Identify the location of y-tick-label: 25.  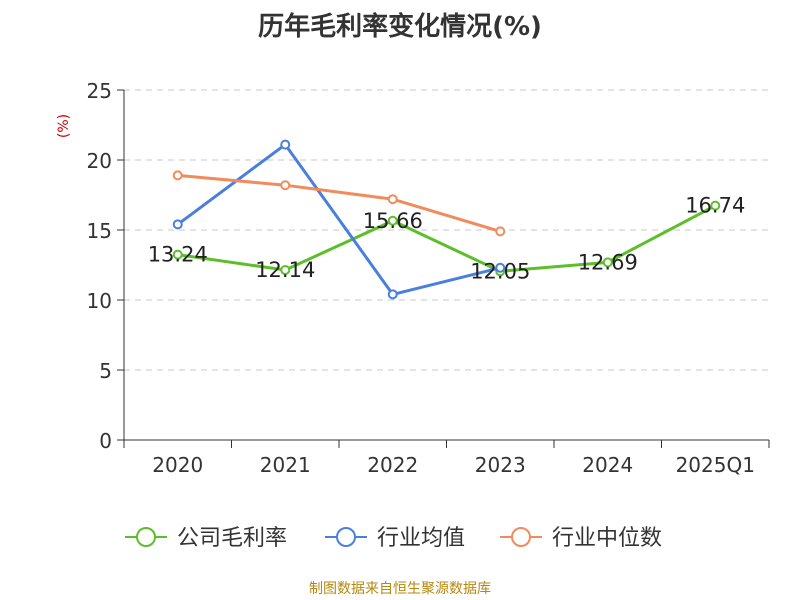
(99, 91).